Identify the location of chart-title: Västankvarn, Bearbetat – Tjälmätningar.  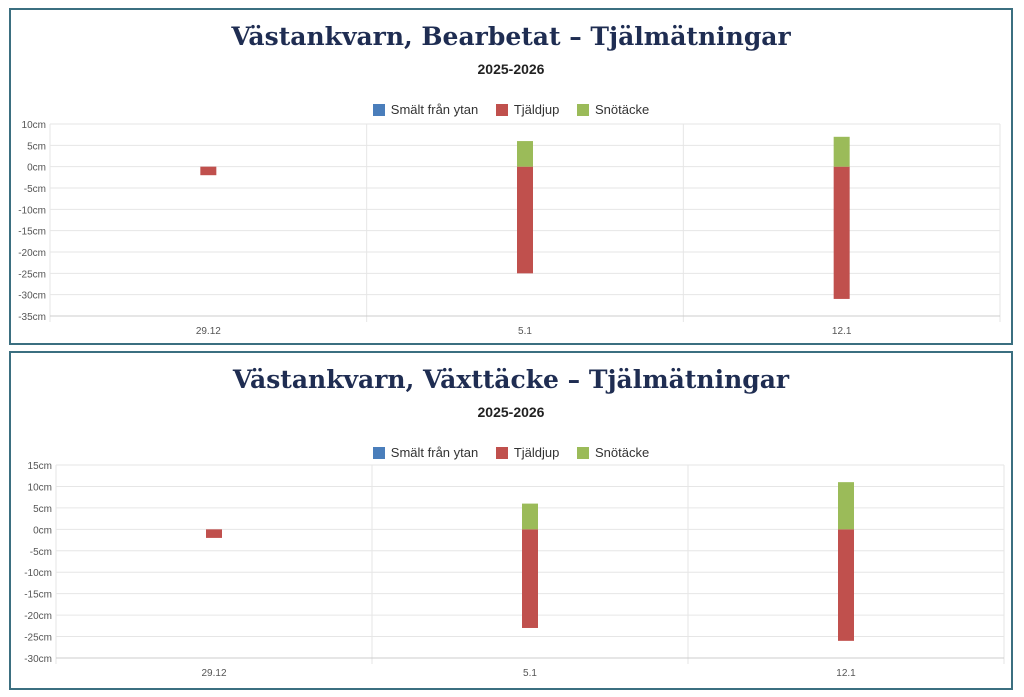
(511, 36).